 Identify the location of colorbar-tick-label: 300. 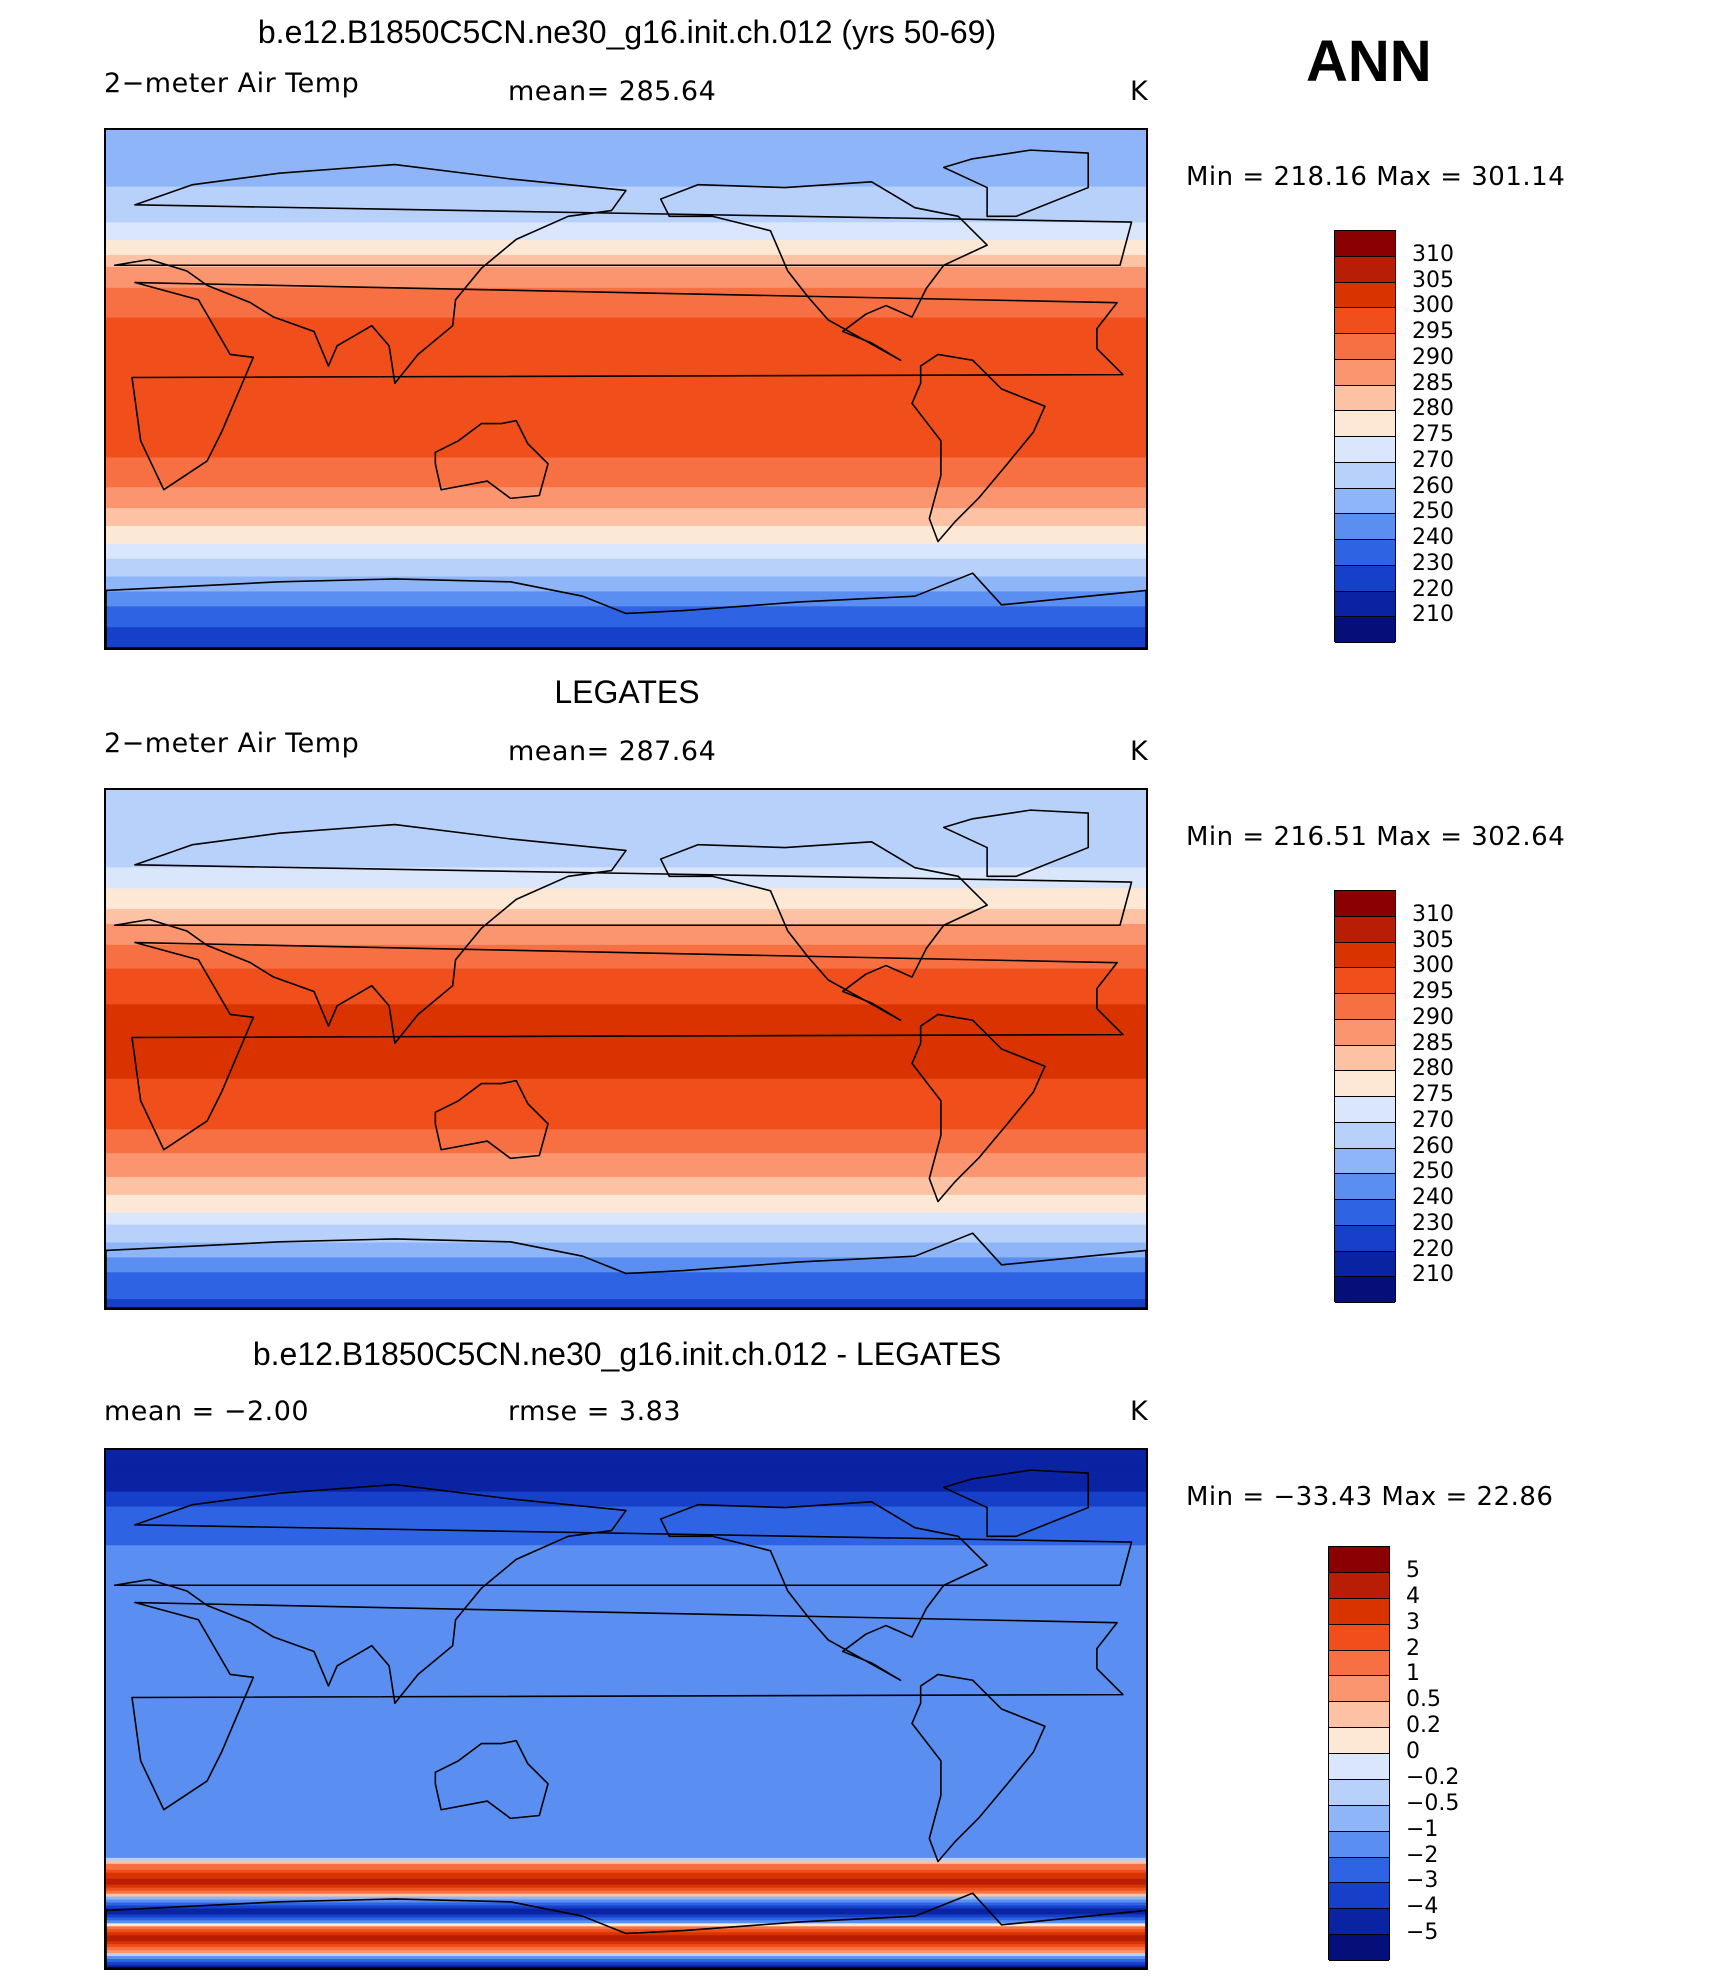
(1433, 966).